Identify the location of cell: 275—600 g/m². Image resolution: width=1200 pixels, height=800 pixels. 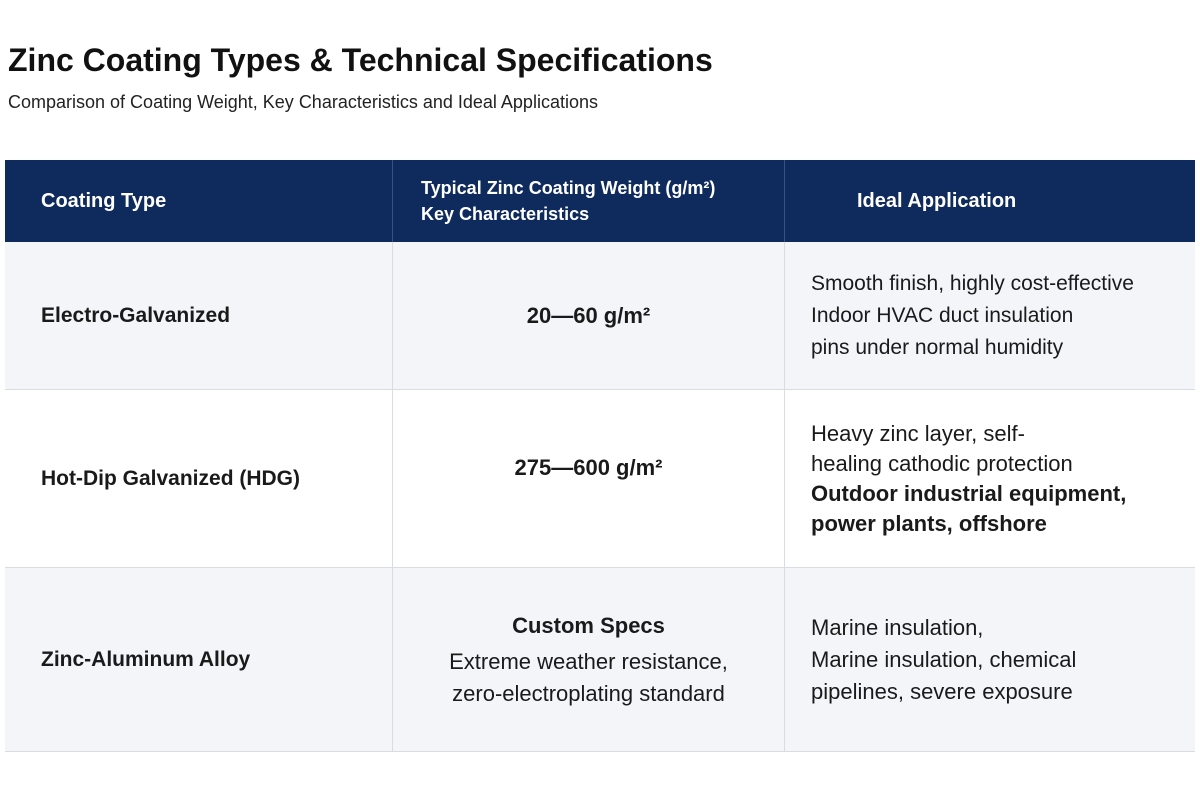
(589, 479).